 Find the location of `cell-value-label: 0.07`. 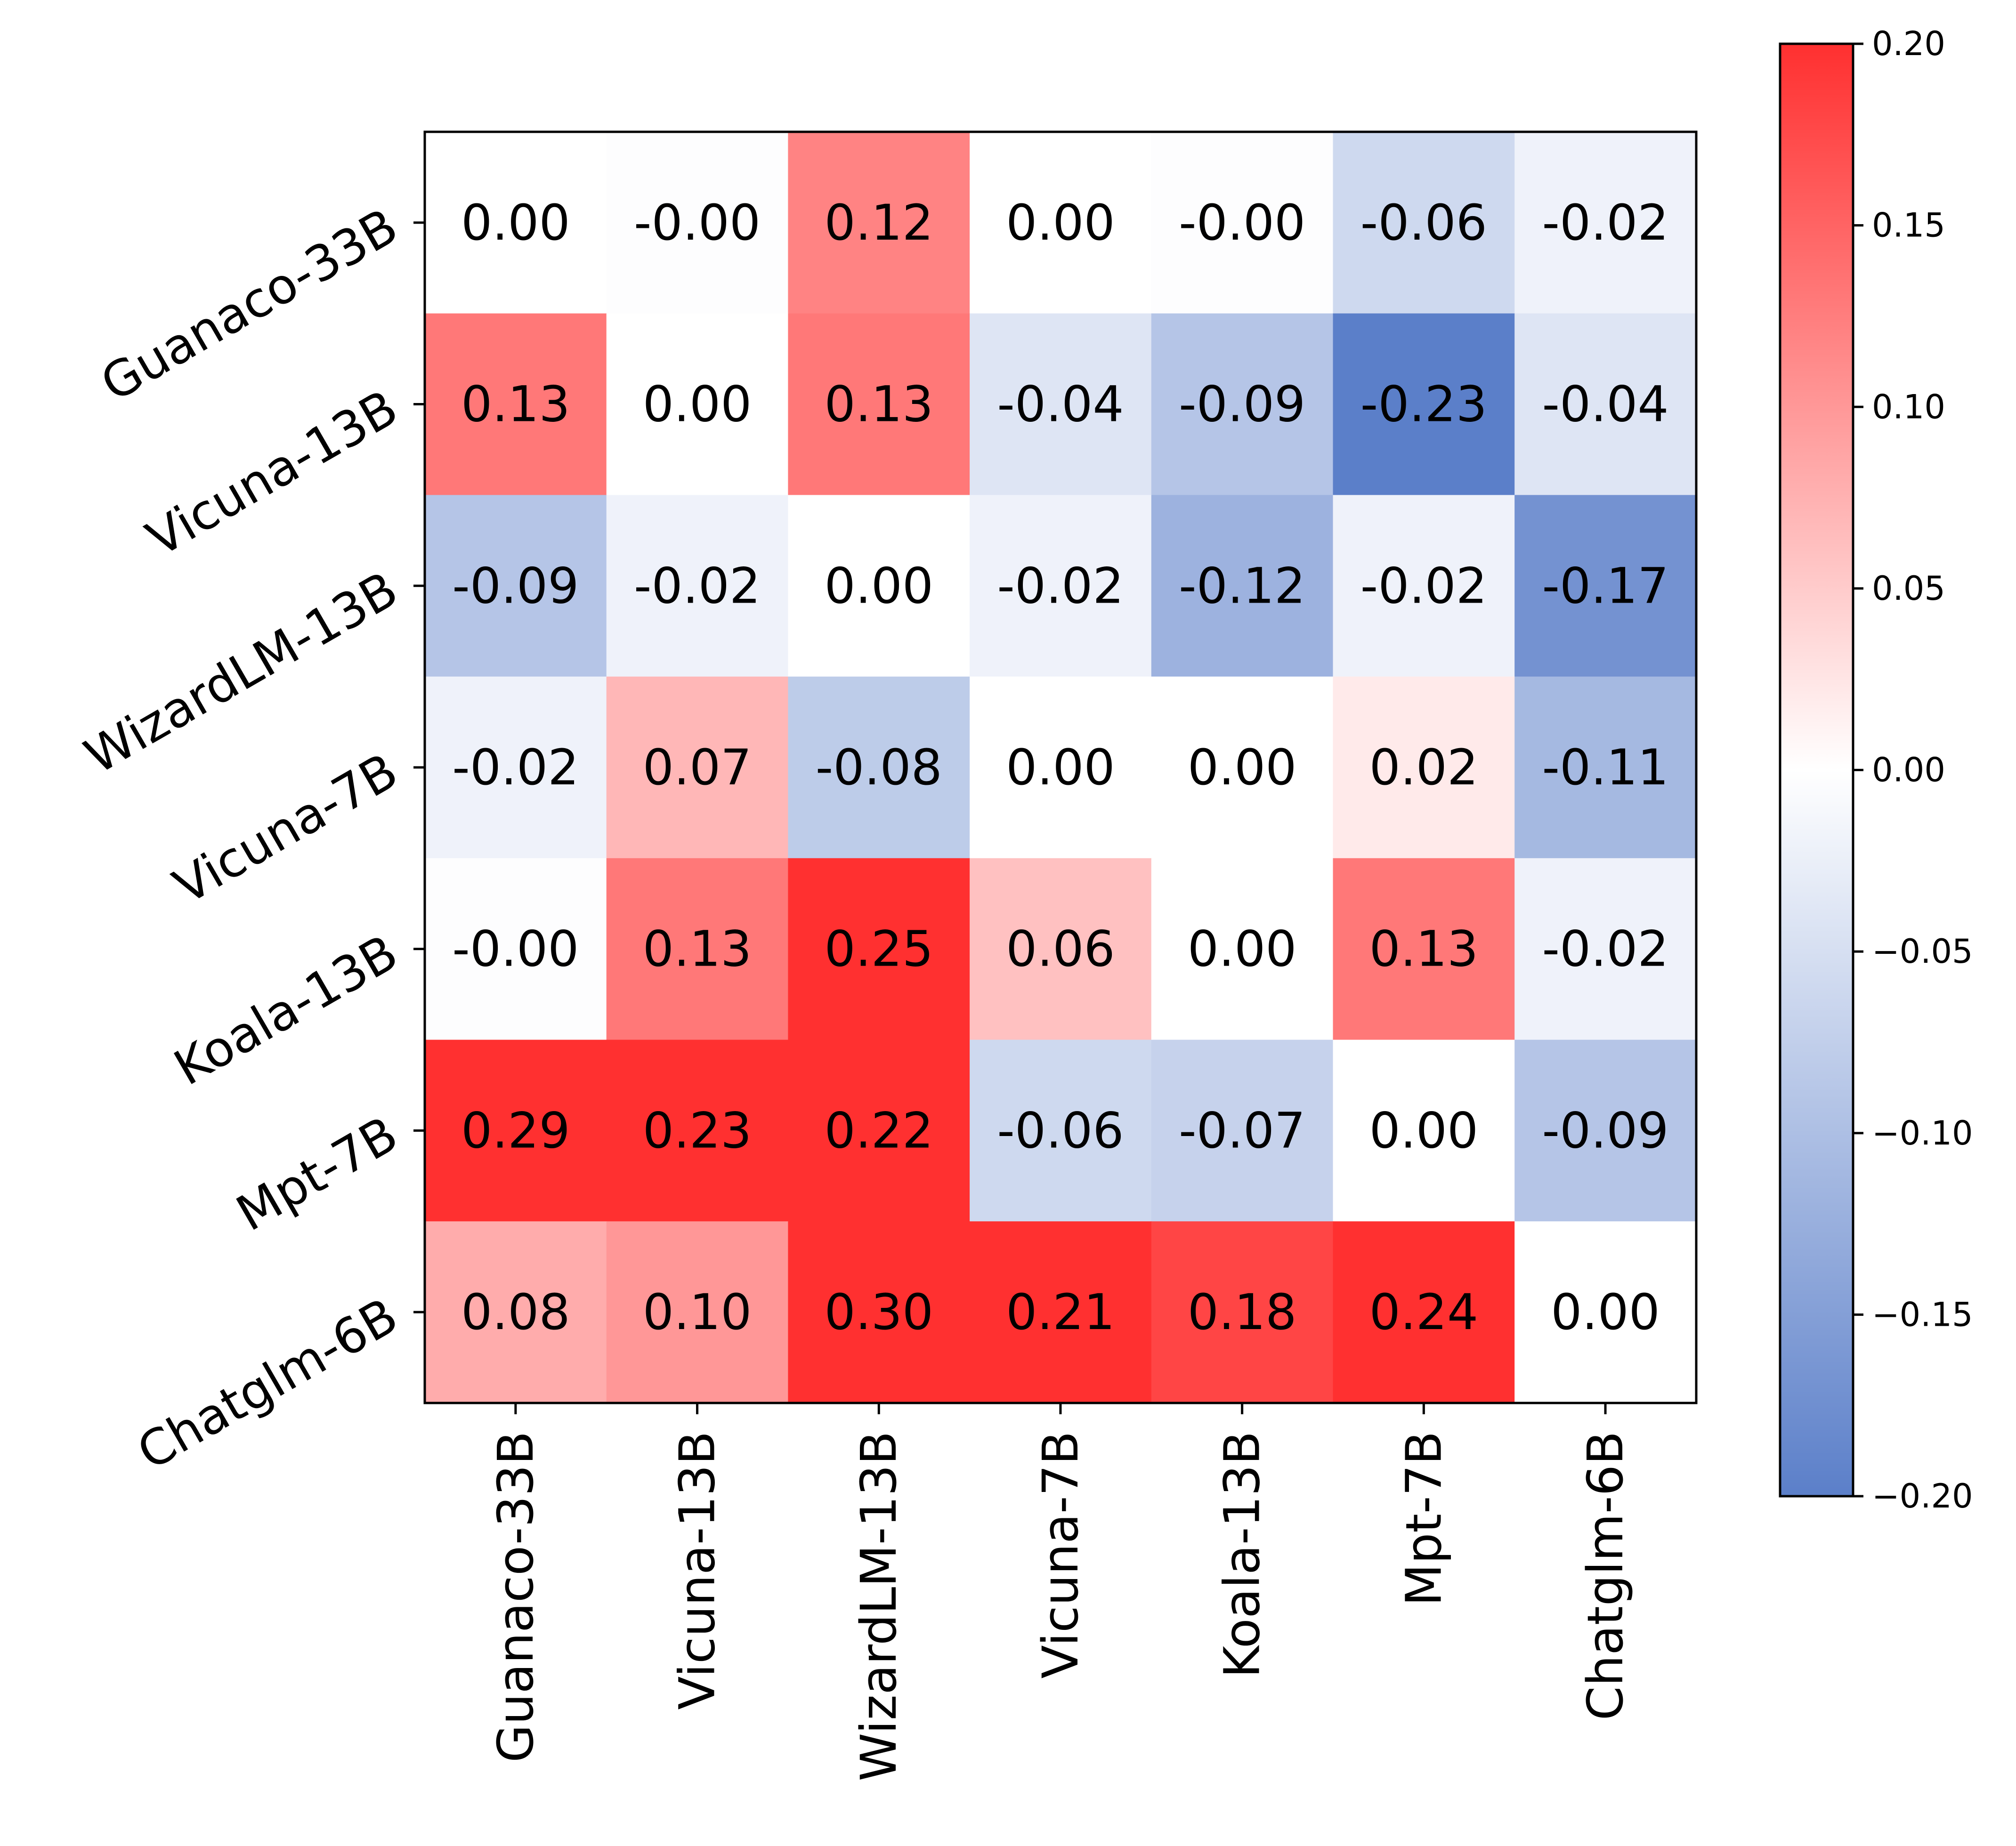

cell-value-label: 0.07 is located at coordinates (697, 768).